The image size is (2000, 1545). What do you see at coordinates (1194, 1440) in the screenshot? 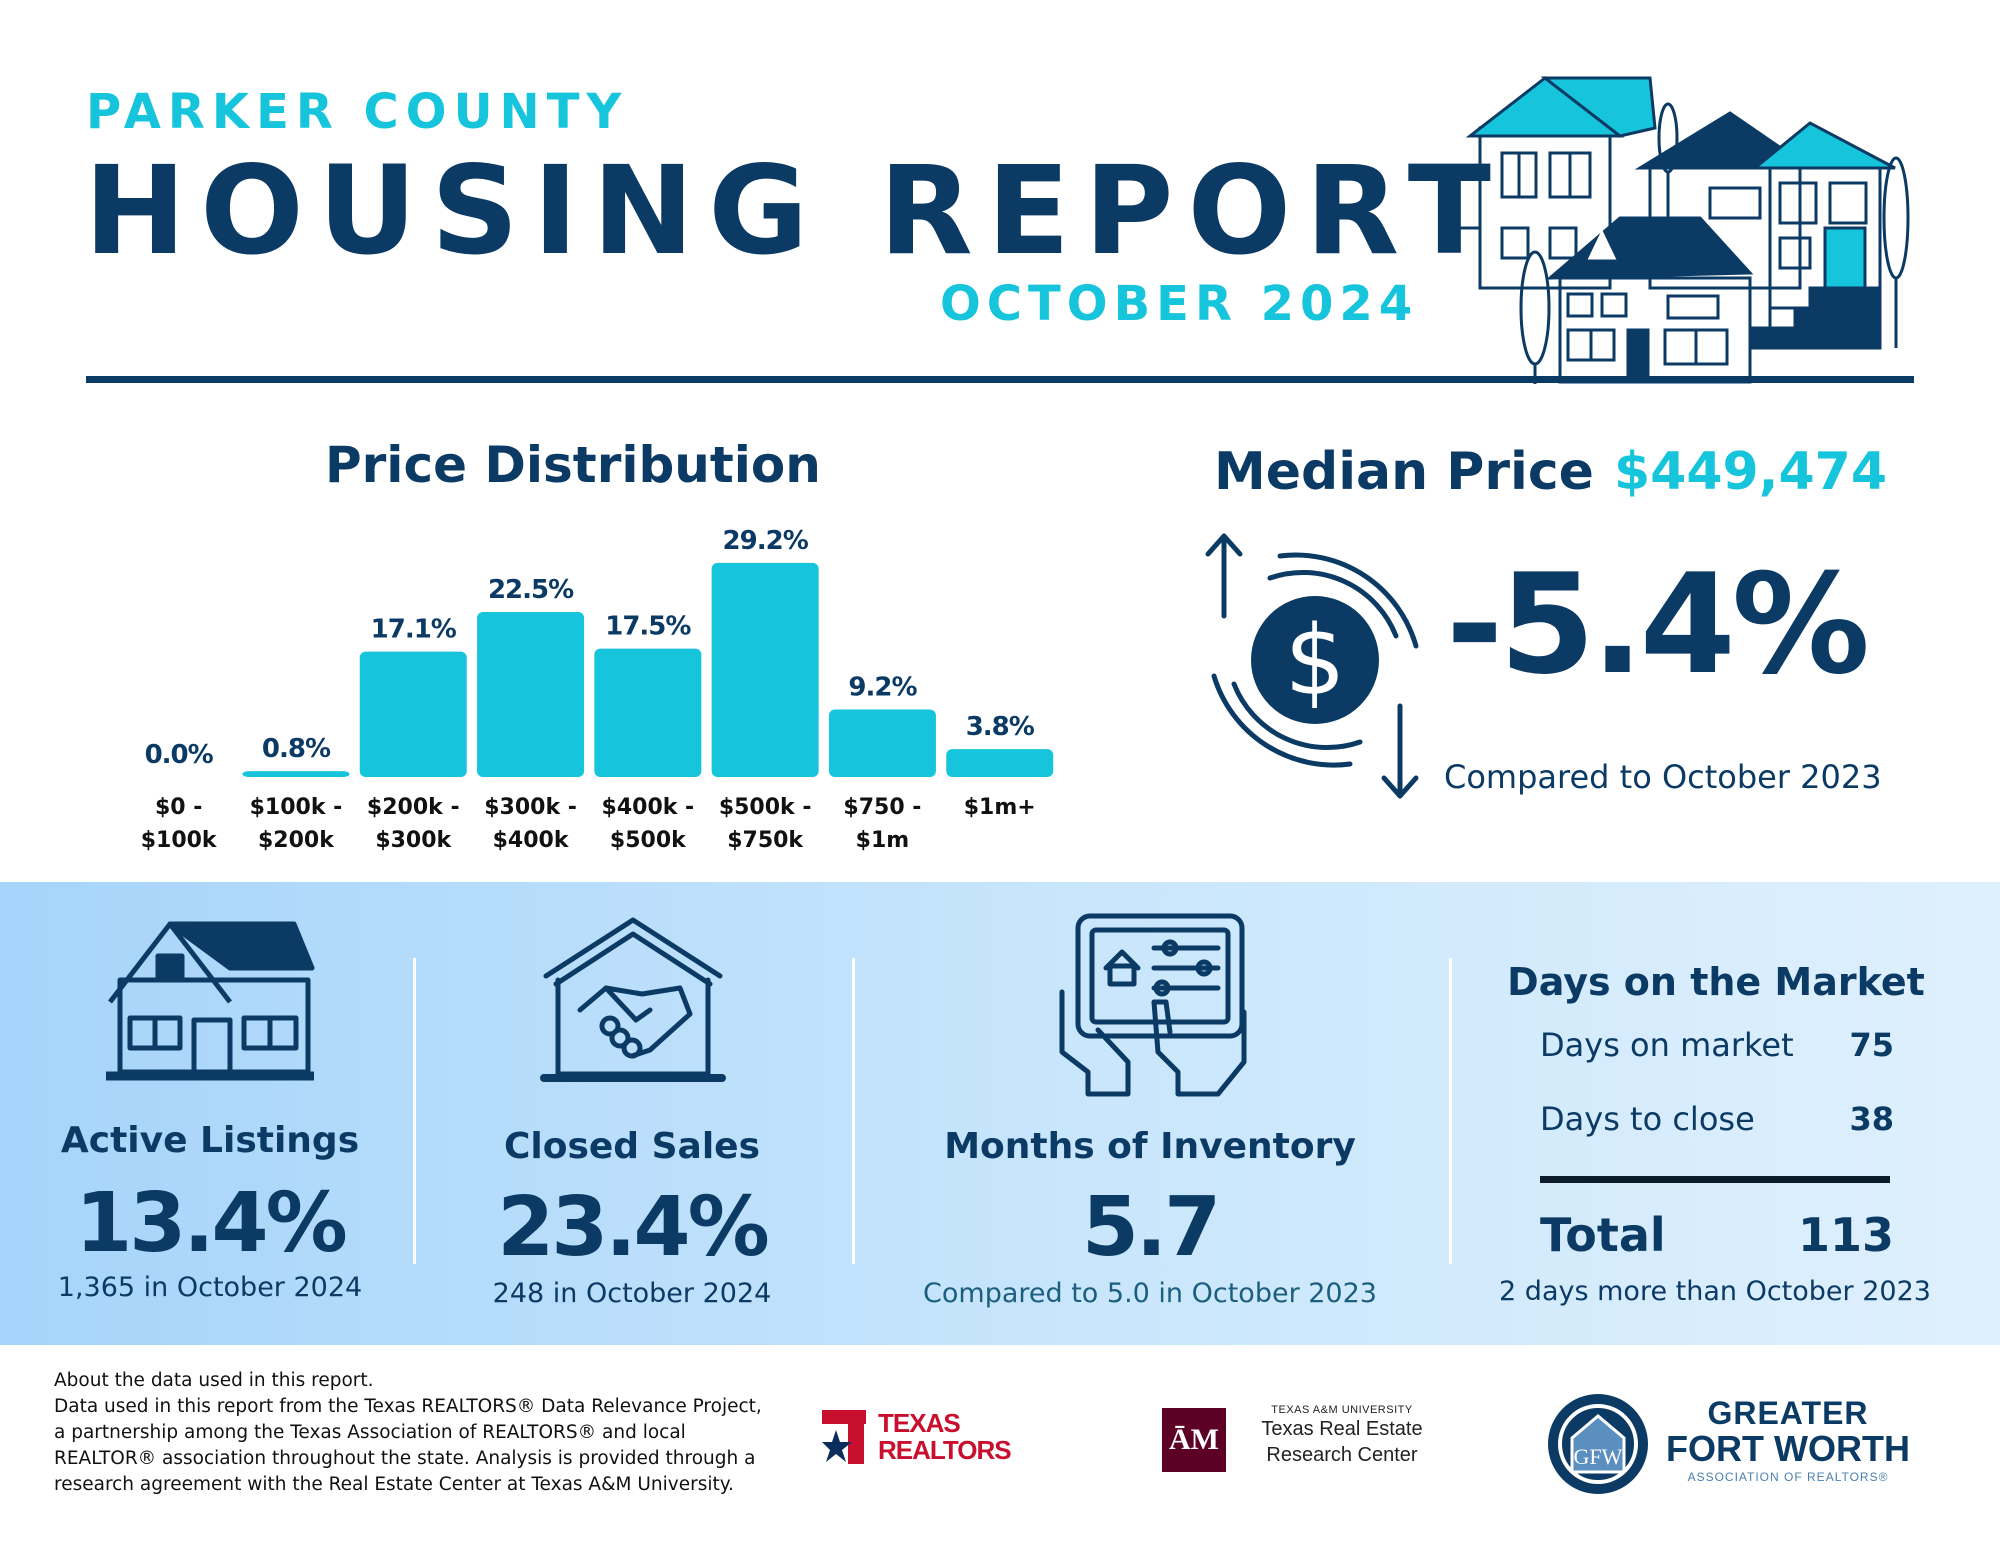
I see `tamu-mark-icon: ĀM` at bounding box center [1194, 1440].